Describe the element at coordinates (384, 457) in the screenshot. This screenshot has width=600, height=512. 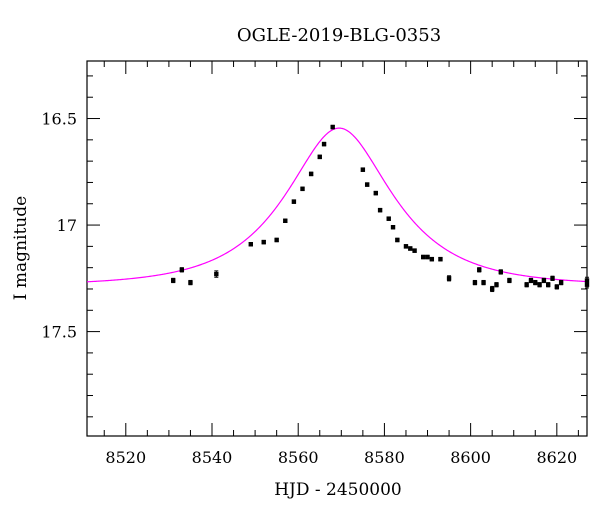
I see `x-tick-label: 8580` at that location.